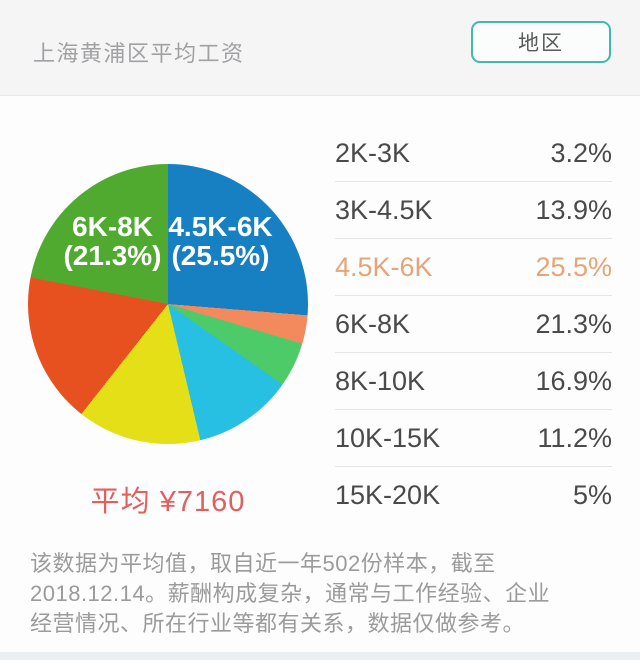  I want to click on salary-range-label: 2K-3K, so click(373, 152).